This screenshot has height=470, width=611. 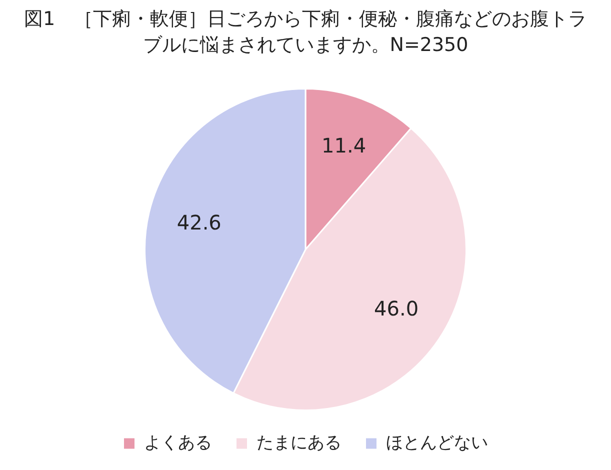 I want to click on legend-label: よくある, so click(x=178, y=442).